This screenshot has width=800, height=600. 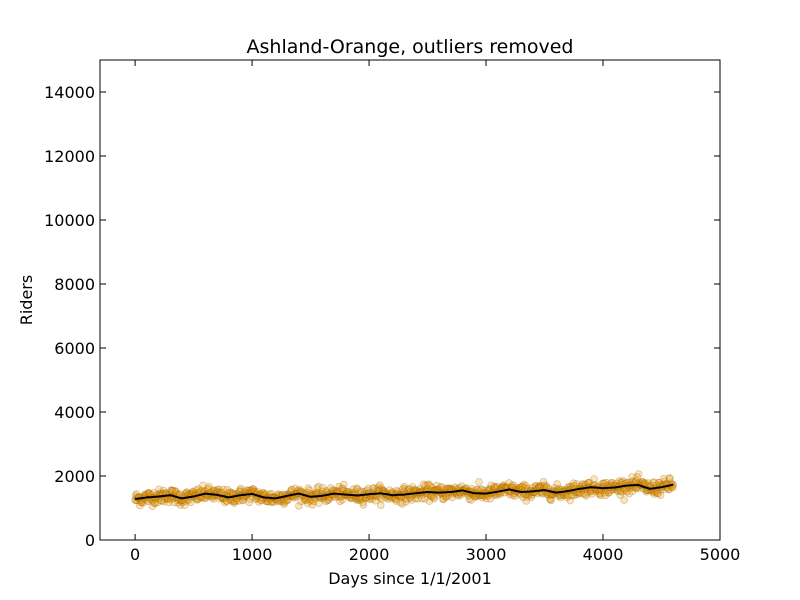 What do you see at coordinates (74, 284) in the screenshot?
I see `y-tick-label: 8000` at bounding box center [74, 284].